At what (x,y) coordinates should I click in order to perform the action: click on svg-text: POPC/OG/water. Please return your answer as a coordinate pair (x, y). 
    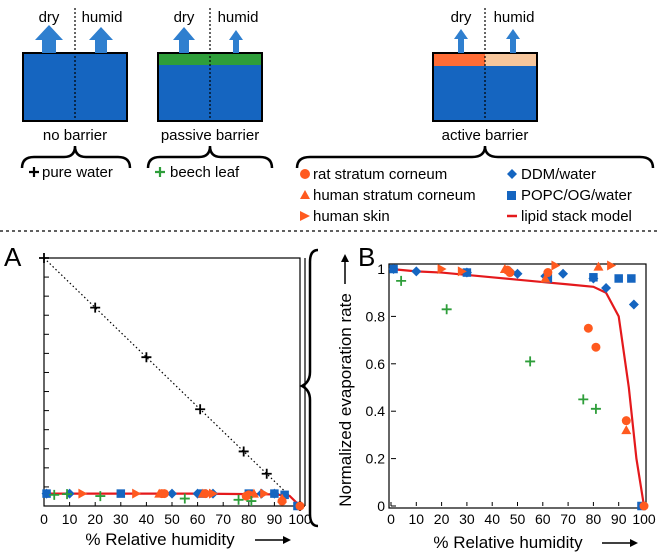
    Looking at the image, I should click on (576, 195).